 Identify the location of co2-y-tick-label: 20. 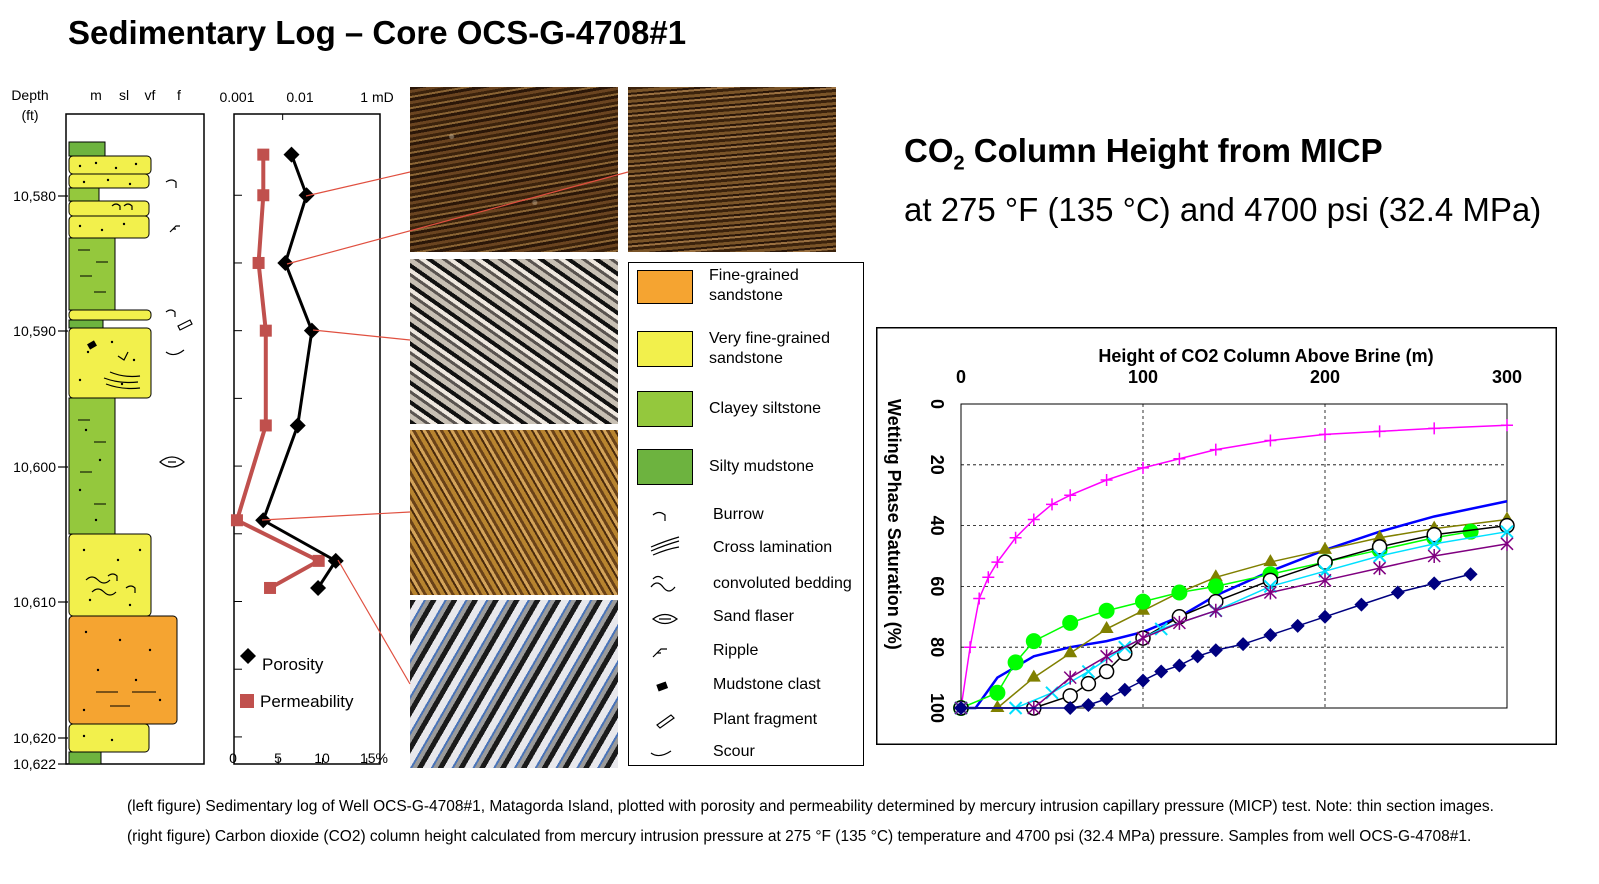
(937, 465).